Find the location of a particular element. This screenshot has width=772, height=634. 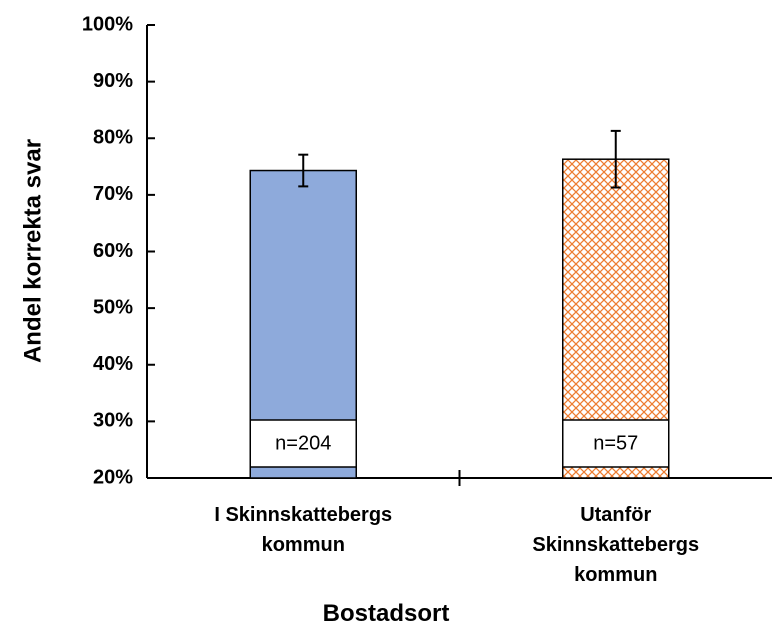

y-tick-label: 30% is located at coordinates (113, 421).